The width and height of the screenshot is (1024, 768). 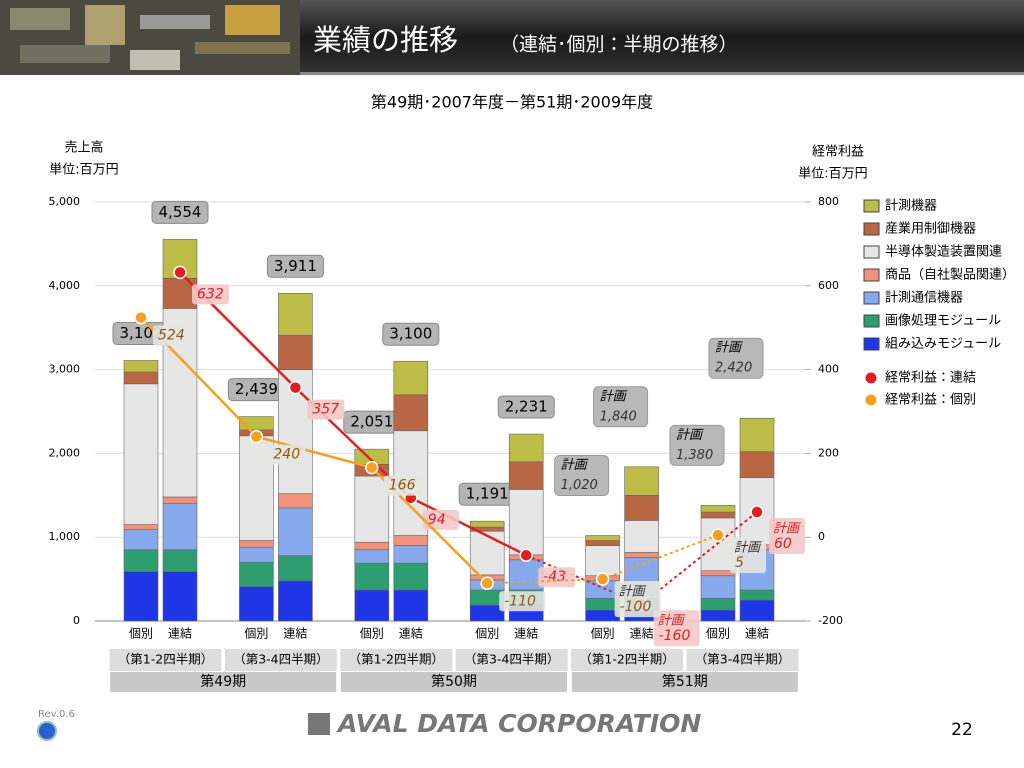 What do you see at coordinates (520, 601) in the screenshot?
I see `line-value-label: -110` at bounding box center [520, 601].